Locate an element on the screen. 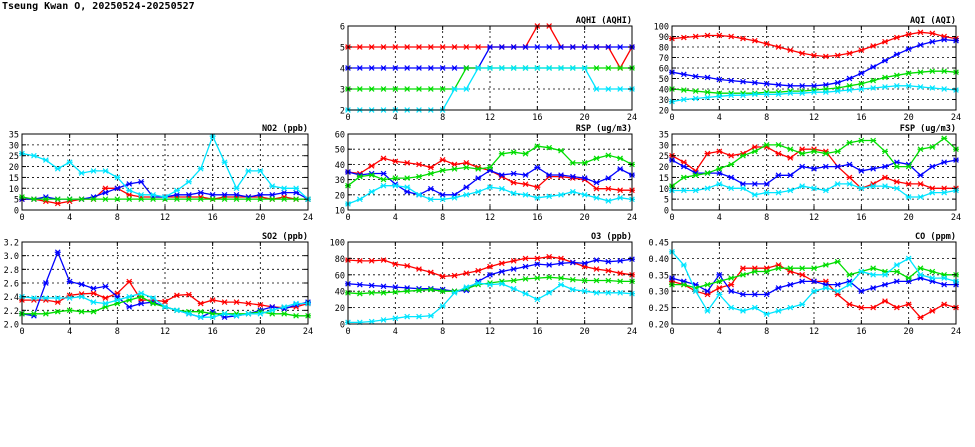 This screenshot has width=975, height=447. tick-label-y: 35 is located at coordinates (14, 136).